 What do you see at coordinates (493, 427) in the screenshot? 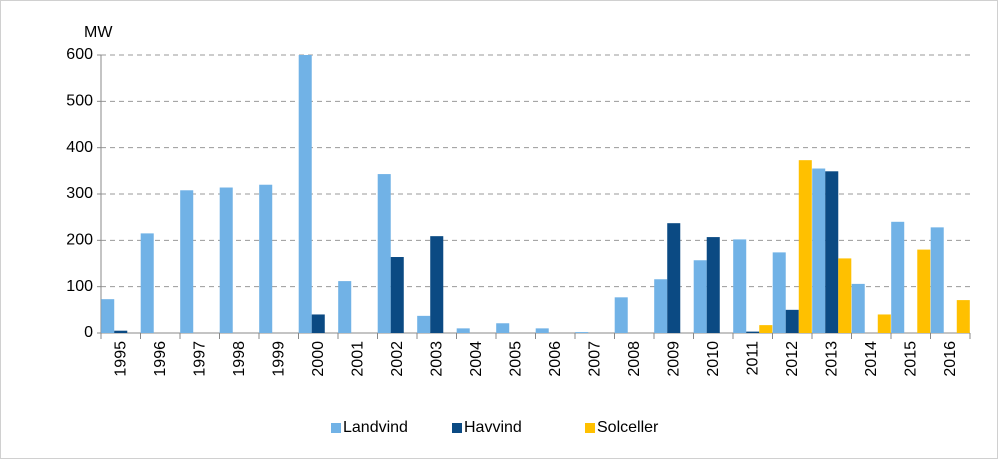
I see `legend-label: Havvind` at bounding box center [493, 427].